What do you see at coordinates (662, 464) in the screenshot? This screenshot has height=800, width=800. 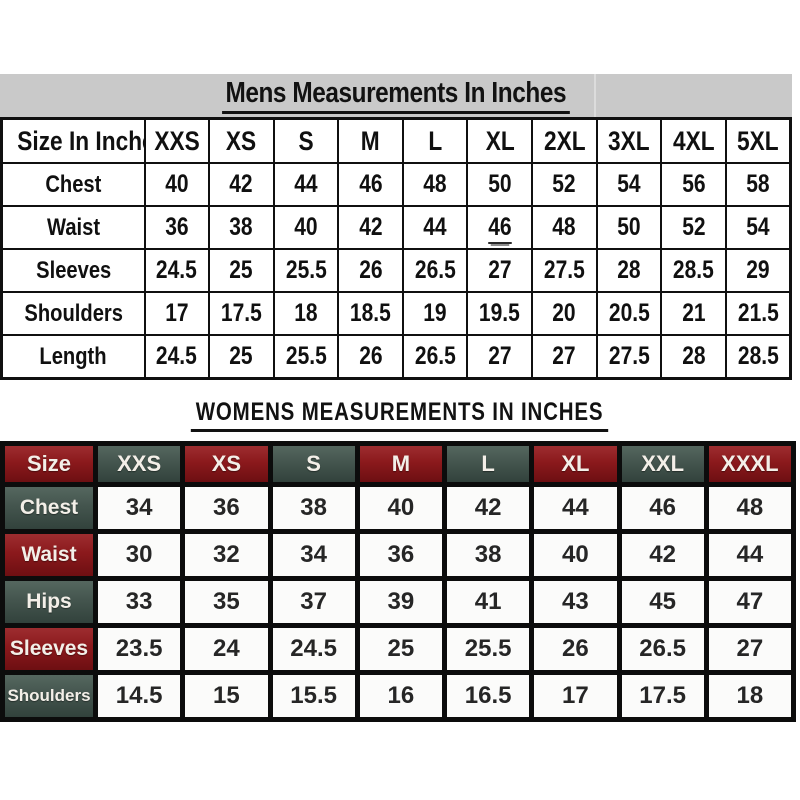 I see `header-cell: XXL` at bounding box center [662, 464].